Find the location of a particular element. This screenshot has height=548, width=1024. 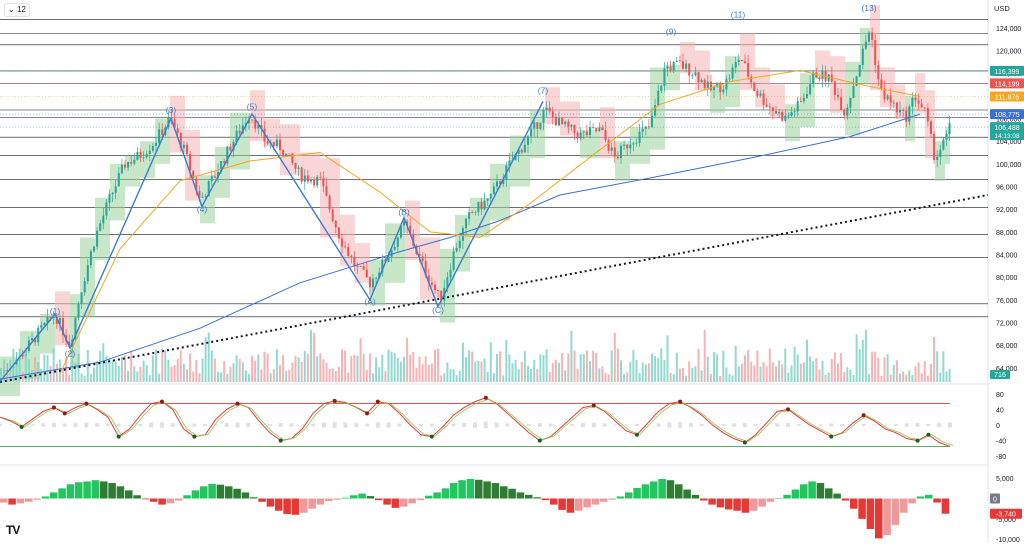

chevron-down-icon: ⌄ is located at coordinates (11, 9).